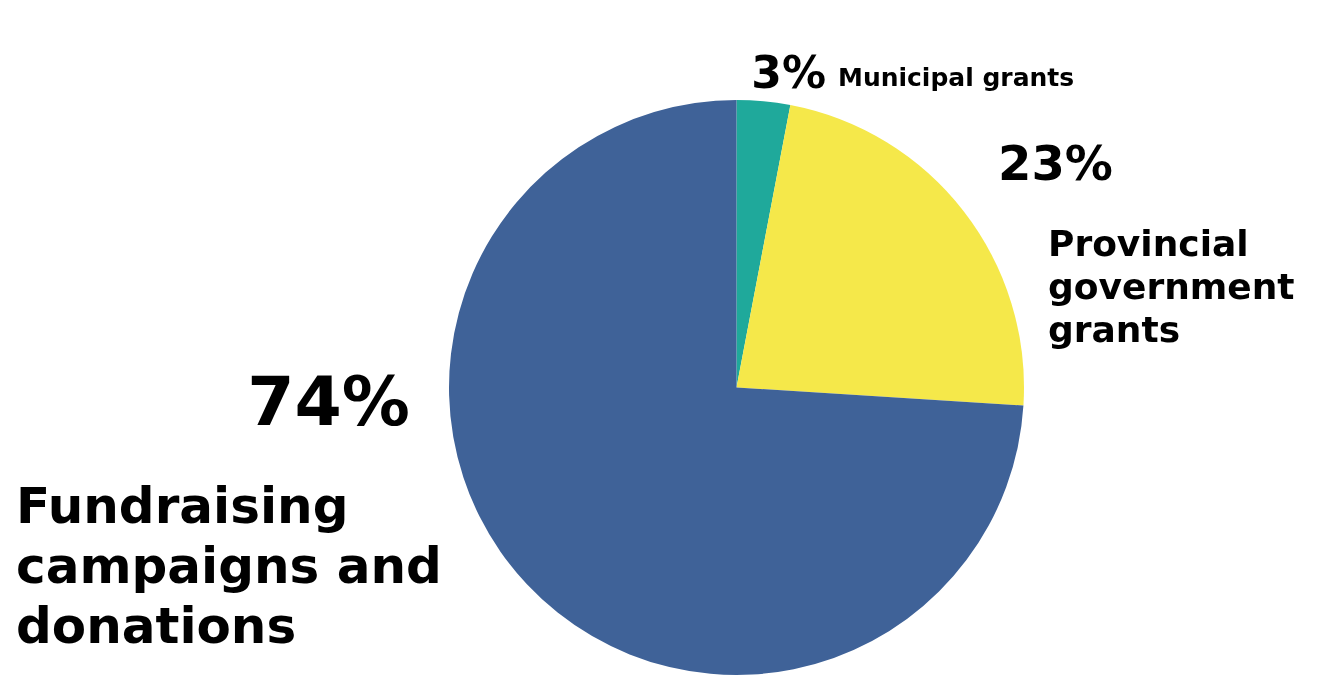  Describe the element at coordinates (328, 401) in the screenshot. I see `data-label: 74%` at that location.